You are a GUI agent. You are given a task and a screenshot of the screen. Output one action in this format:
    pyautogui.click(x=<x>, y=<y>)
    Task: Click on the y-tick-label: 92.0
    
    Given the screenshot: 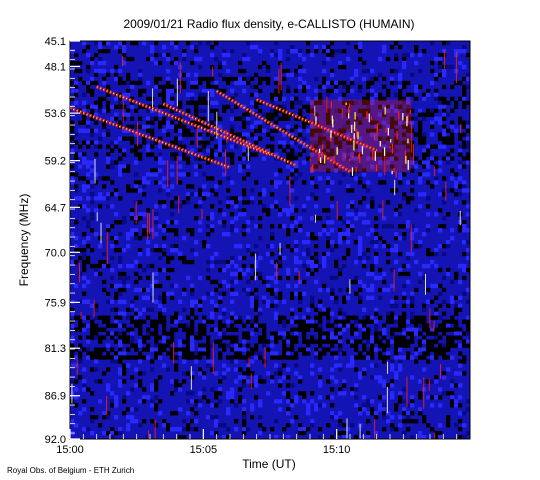 What is the action you would take?
    pyautogui.click(x=55, y=440)
    